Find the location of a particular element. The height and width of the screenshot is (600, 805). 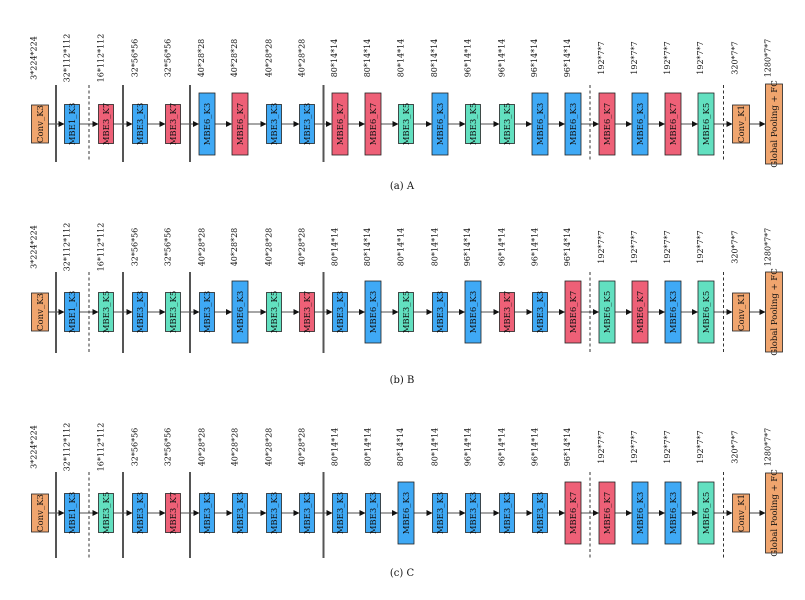

layer-block: MBE1_K3 is located at coordinates (72, 513).